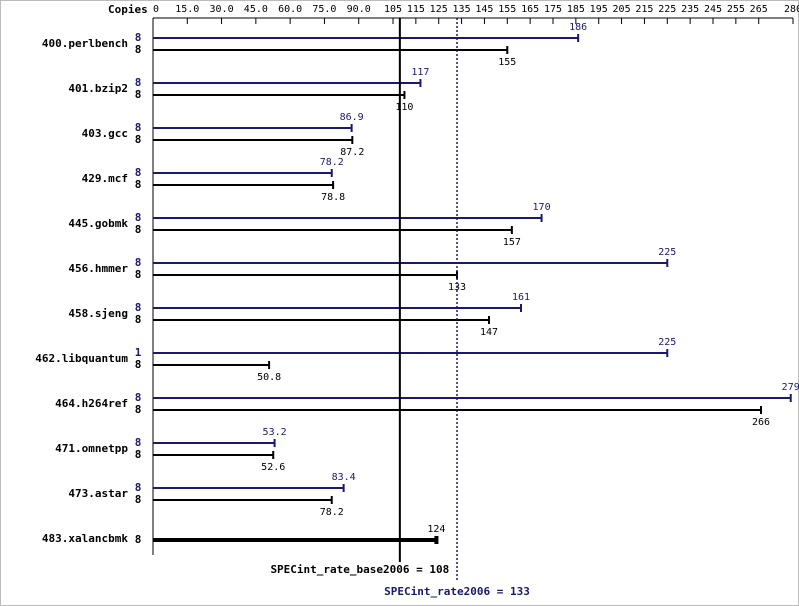 The width and height of the screenshot is (799, 606). What do you see at coordinates (713, 9) in the screenshot?
I see `x-tick-label: 245` at bounding box center [713, 9].